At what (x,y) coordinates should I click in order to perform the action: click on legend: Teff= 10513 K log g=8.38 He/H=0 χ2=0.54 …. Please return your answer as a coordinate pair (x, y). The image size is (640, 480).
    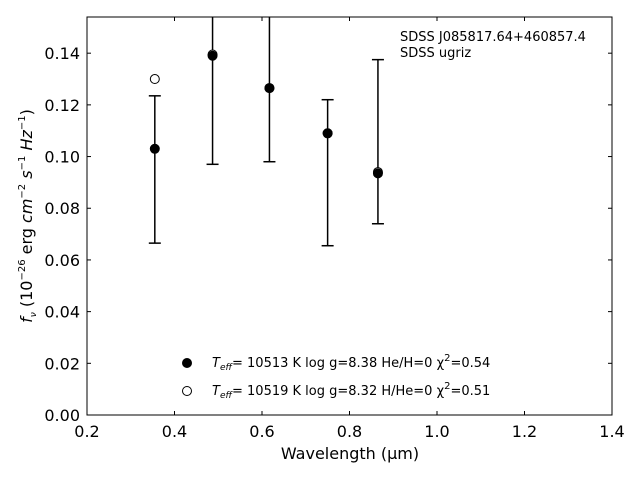
    Looking at the image, I should click on (336, 377).